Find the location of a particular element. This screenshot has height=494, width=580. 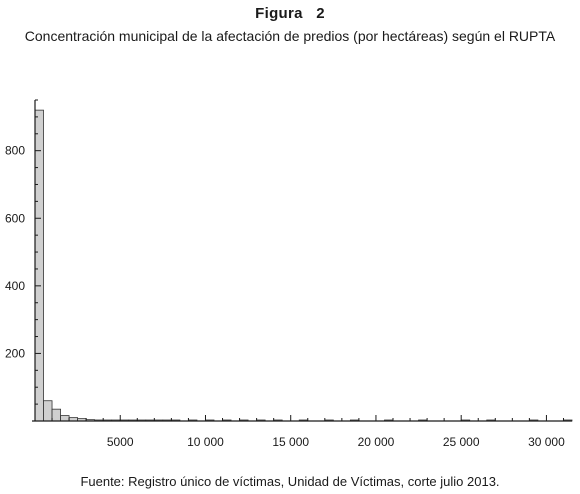

x-tick-label: 5000 is located at coordinates (120, 442).